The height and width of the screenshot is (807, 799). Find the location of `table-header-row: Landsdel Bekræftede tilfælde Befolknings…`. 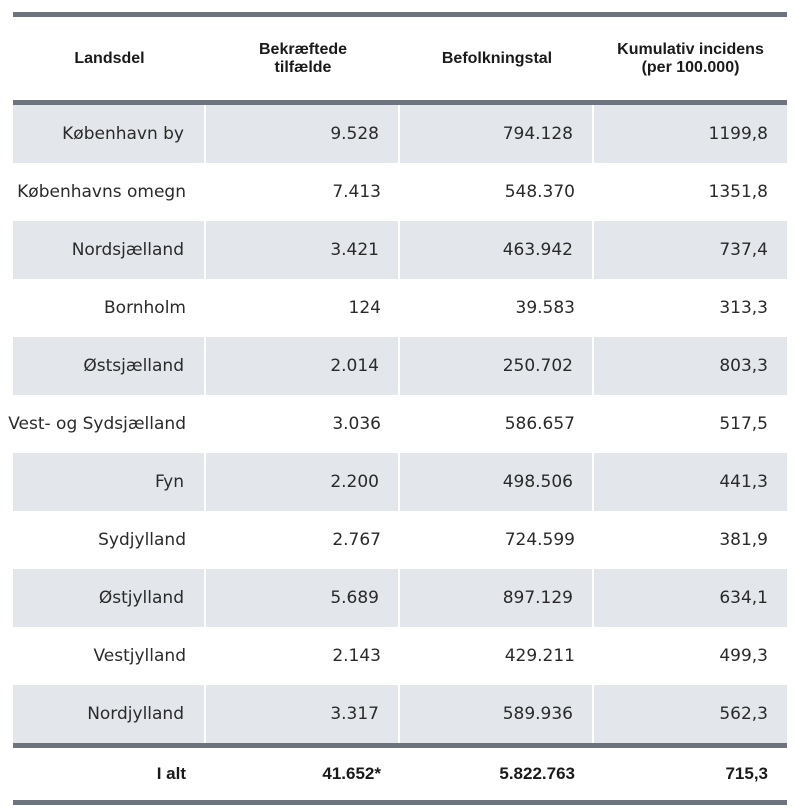

table-header-row: Landsdel Bekræftede tilfælde Befolknings… is located at coordinates (400, 58).